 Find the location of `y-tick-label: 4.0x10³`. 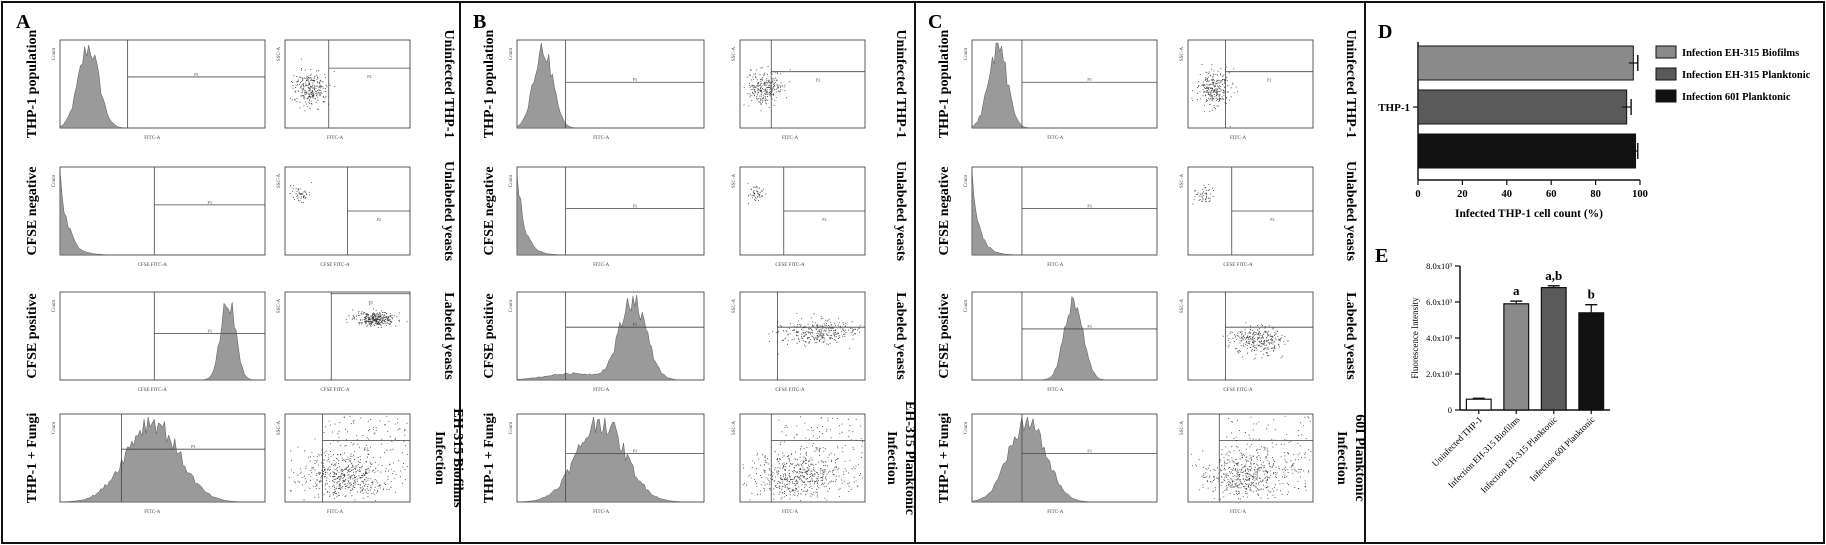

y-tick-label: 4.0x10³ is located at coordinates (1439, 338).